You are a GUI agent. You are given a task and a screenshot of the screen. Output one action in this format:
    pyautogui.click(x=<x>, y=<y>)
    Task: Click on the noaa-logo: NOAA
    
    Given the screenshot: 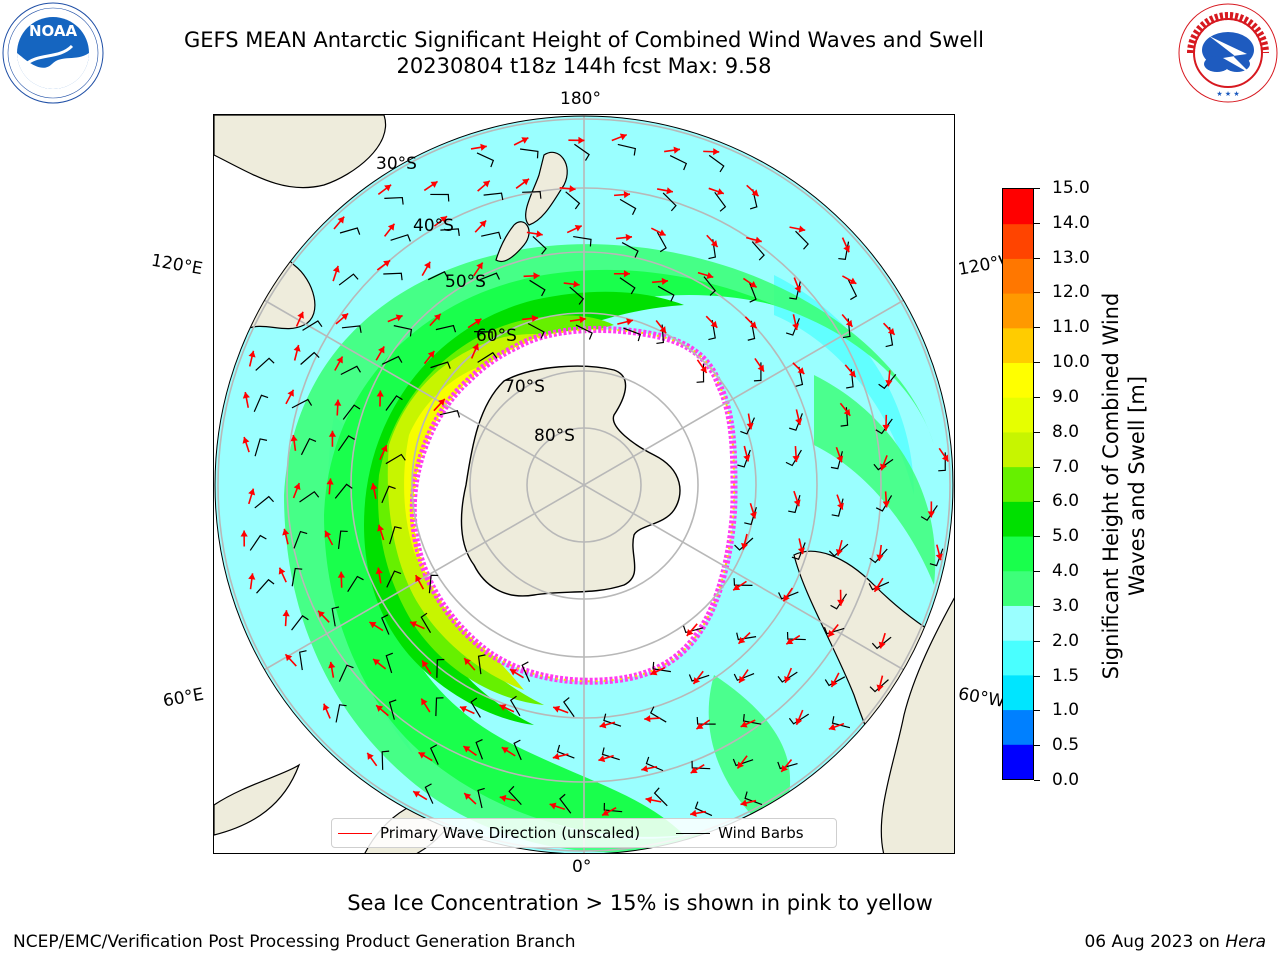 What is the action you would take?
    pyautogui.click(x=53, y=53)
    